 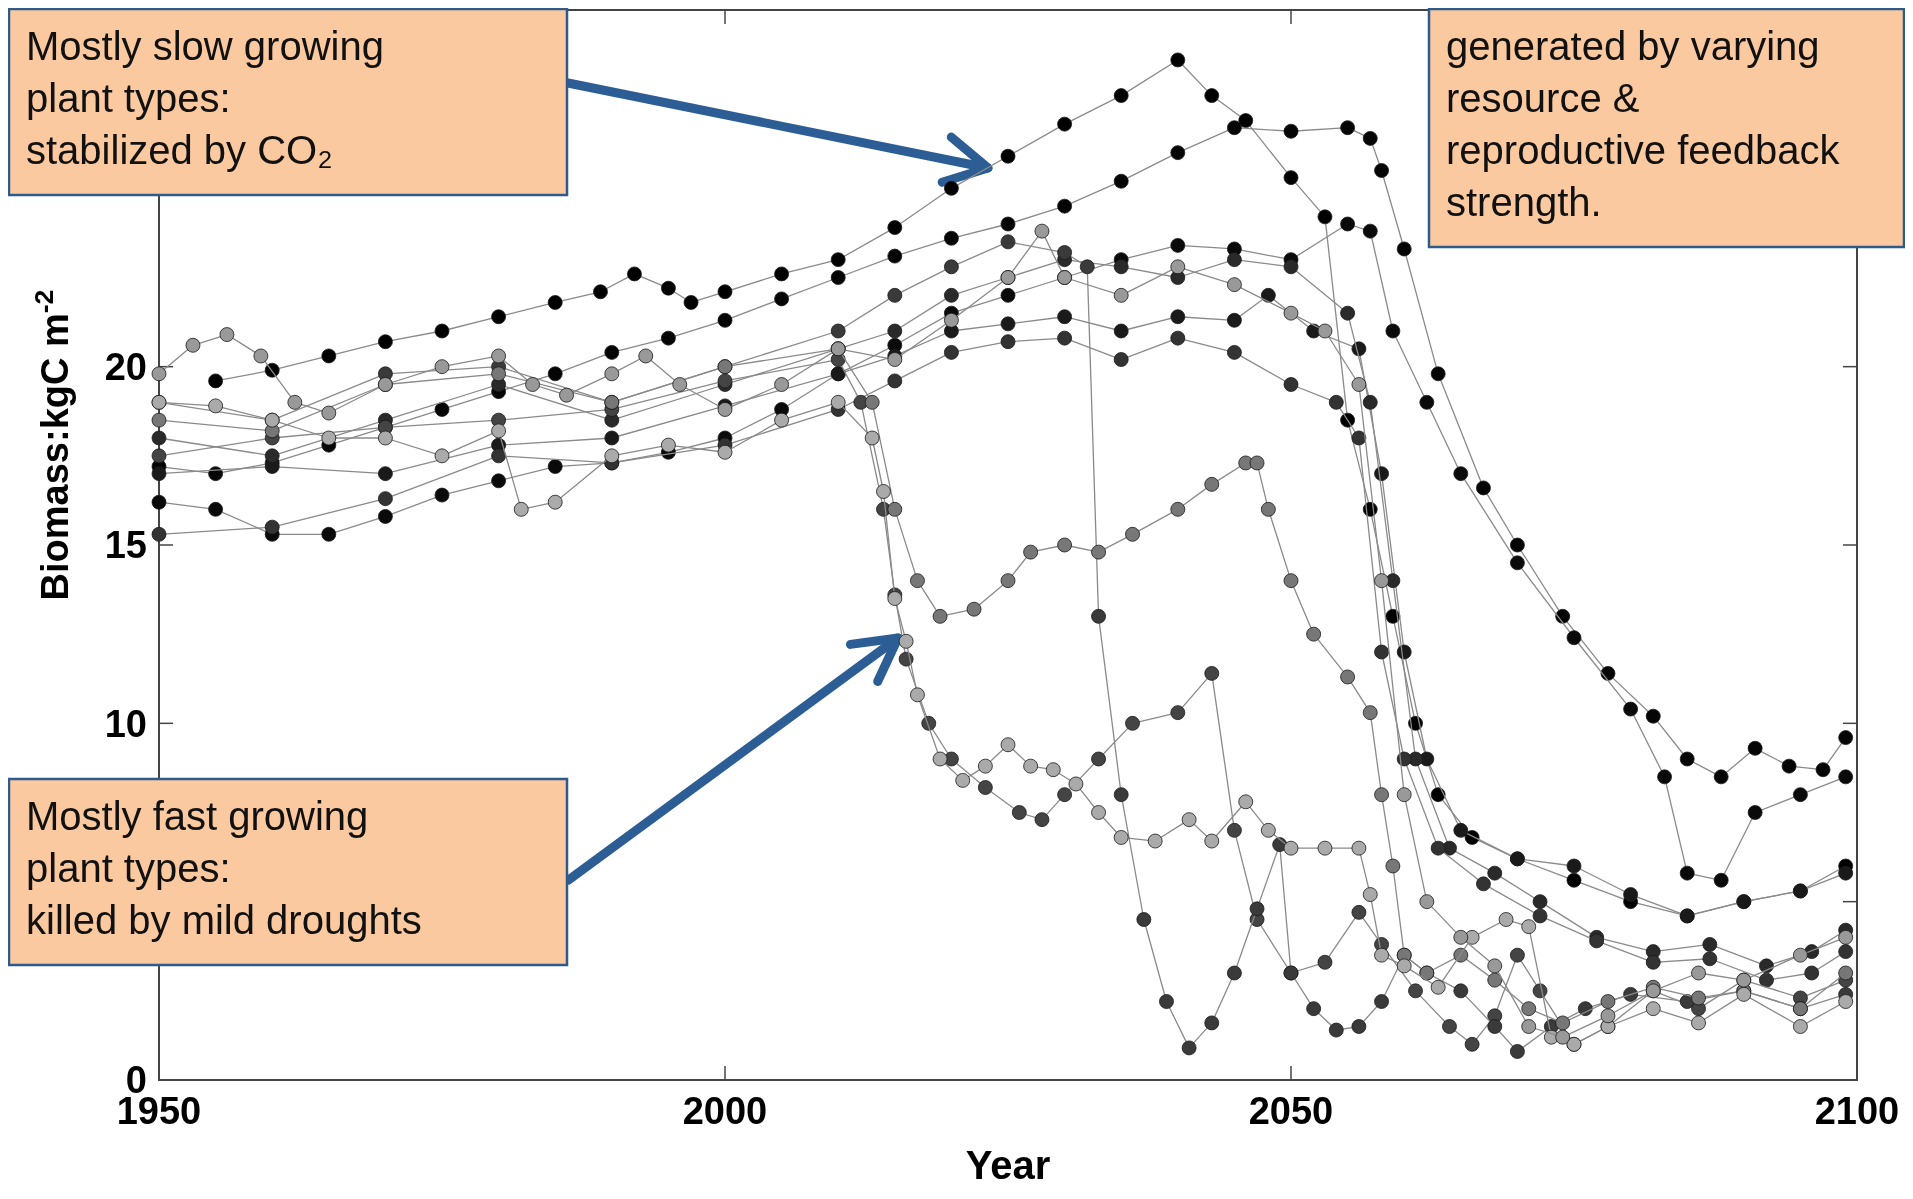 What do you see at coordinates (1643, 124) in the screenshot?
I see `annotation: generated by varying resource & reproductive feedback strength.` at bounding box center [1643, 124].